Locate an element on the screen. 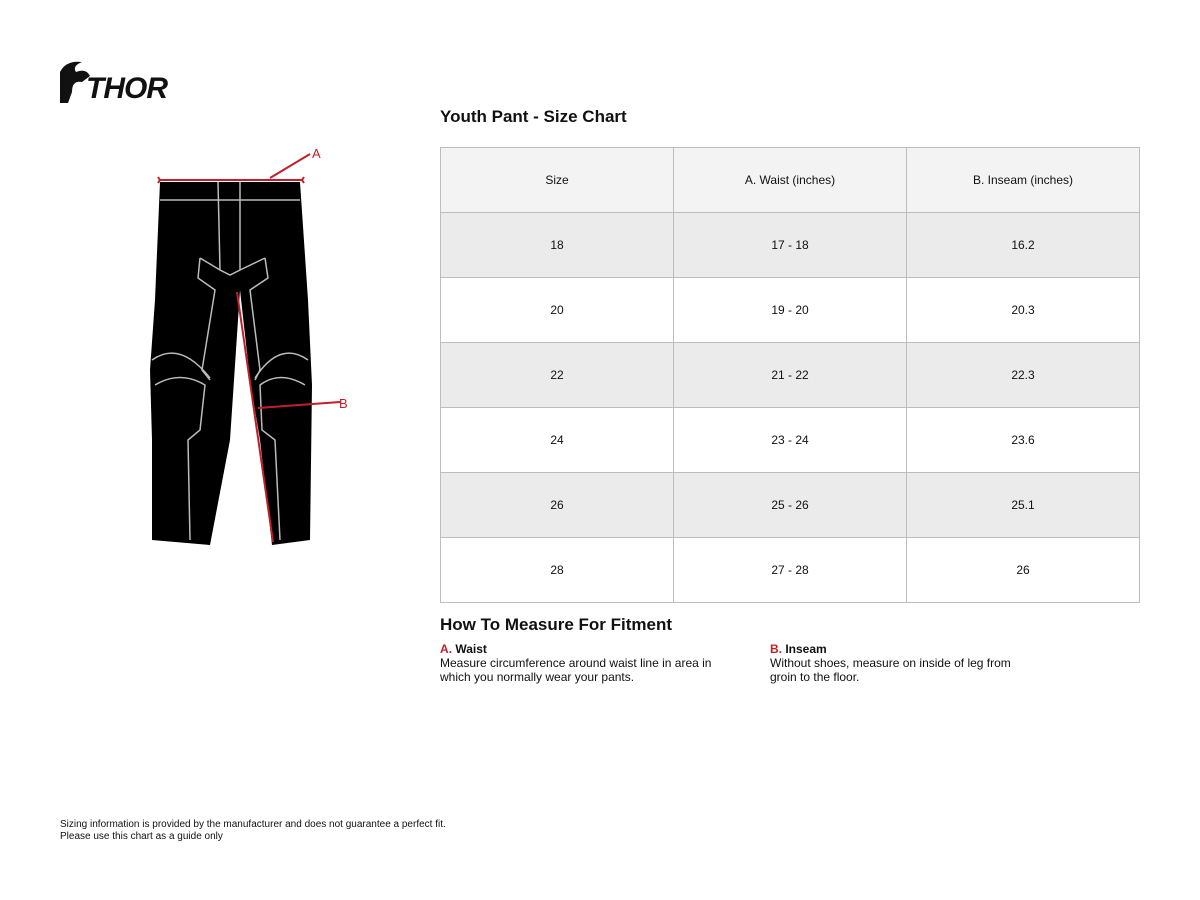 The image size is (1200, 900). table-row: 20 19 - 20 20.3 is located at coordinates (790, 310).